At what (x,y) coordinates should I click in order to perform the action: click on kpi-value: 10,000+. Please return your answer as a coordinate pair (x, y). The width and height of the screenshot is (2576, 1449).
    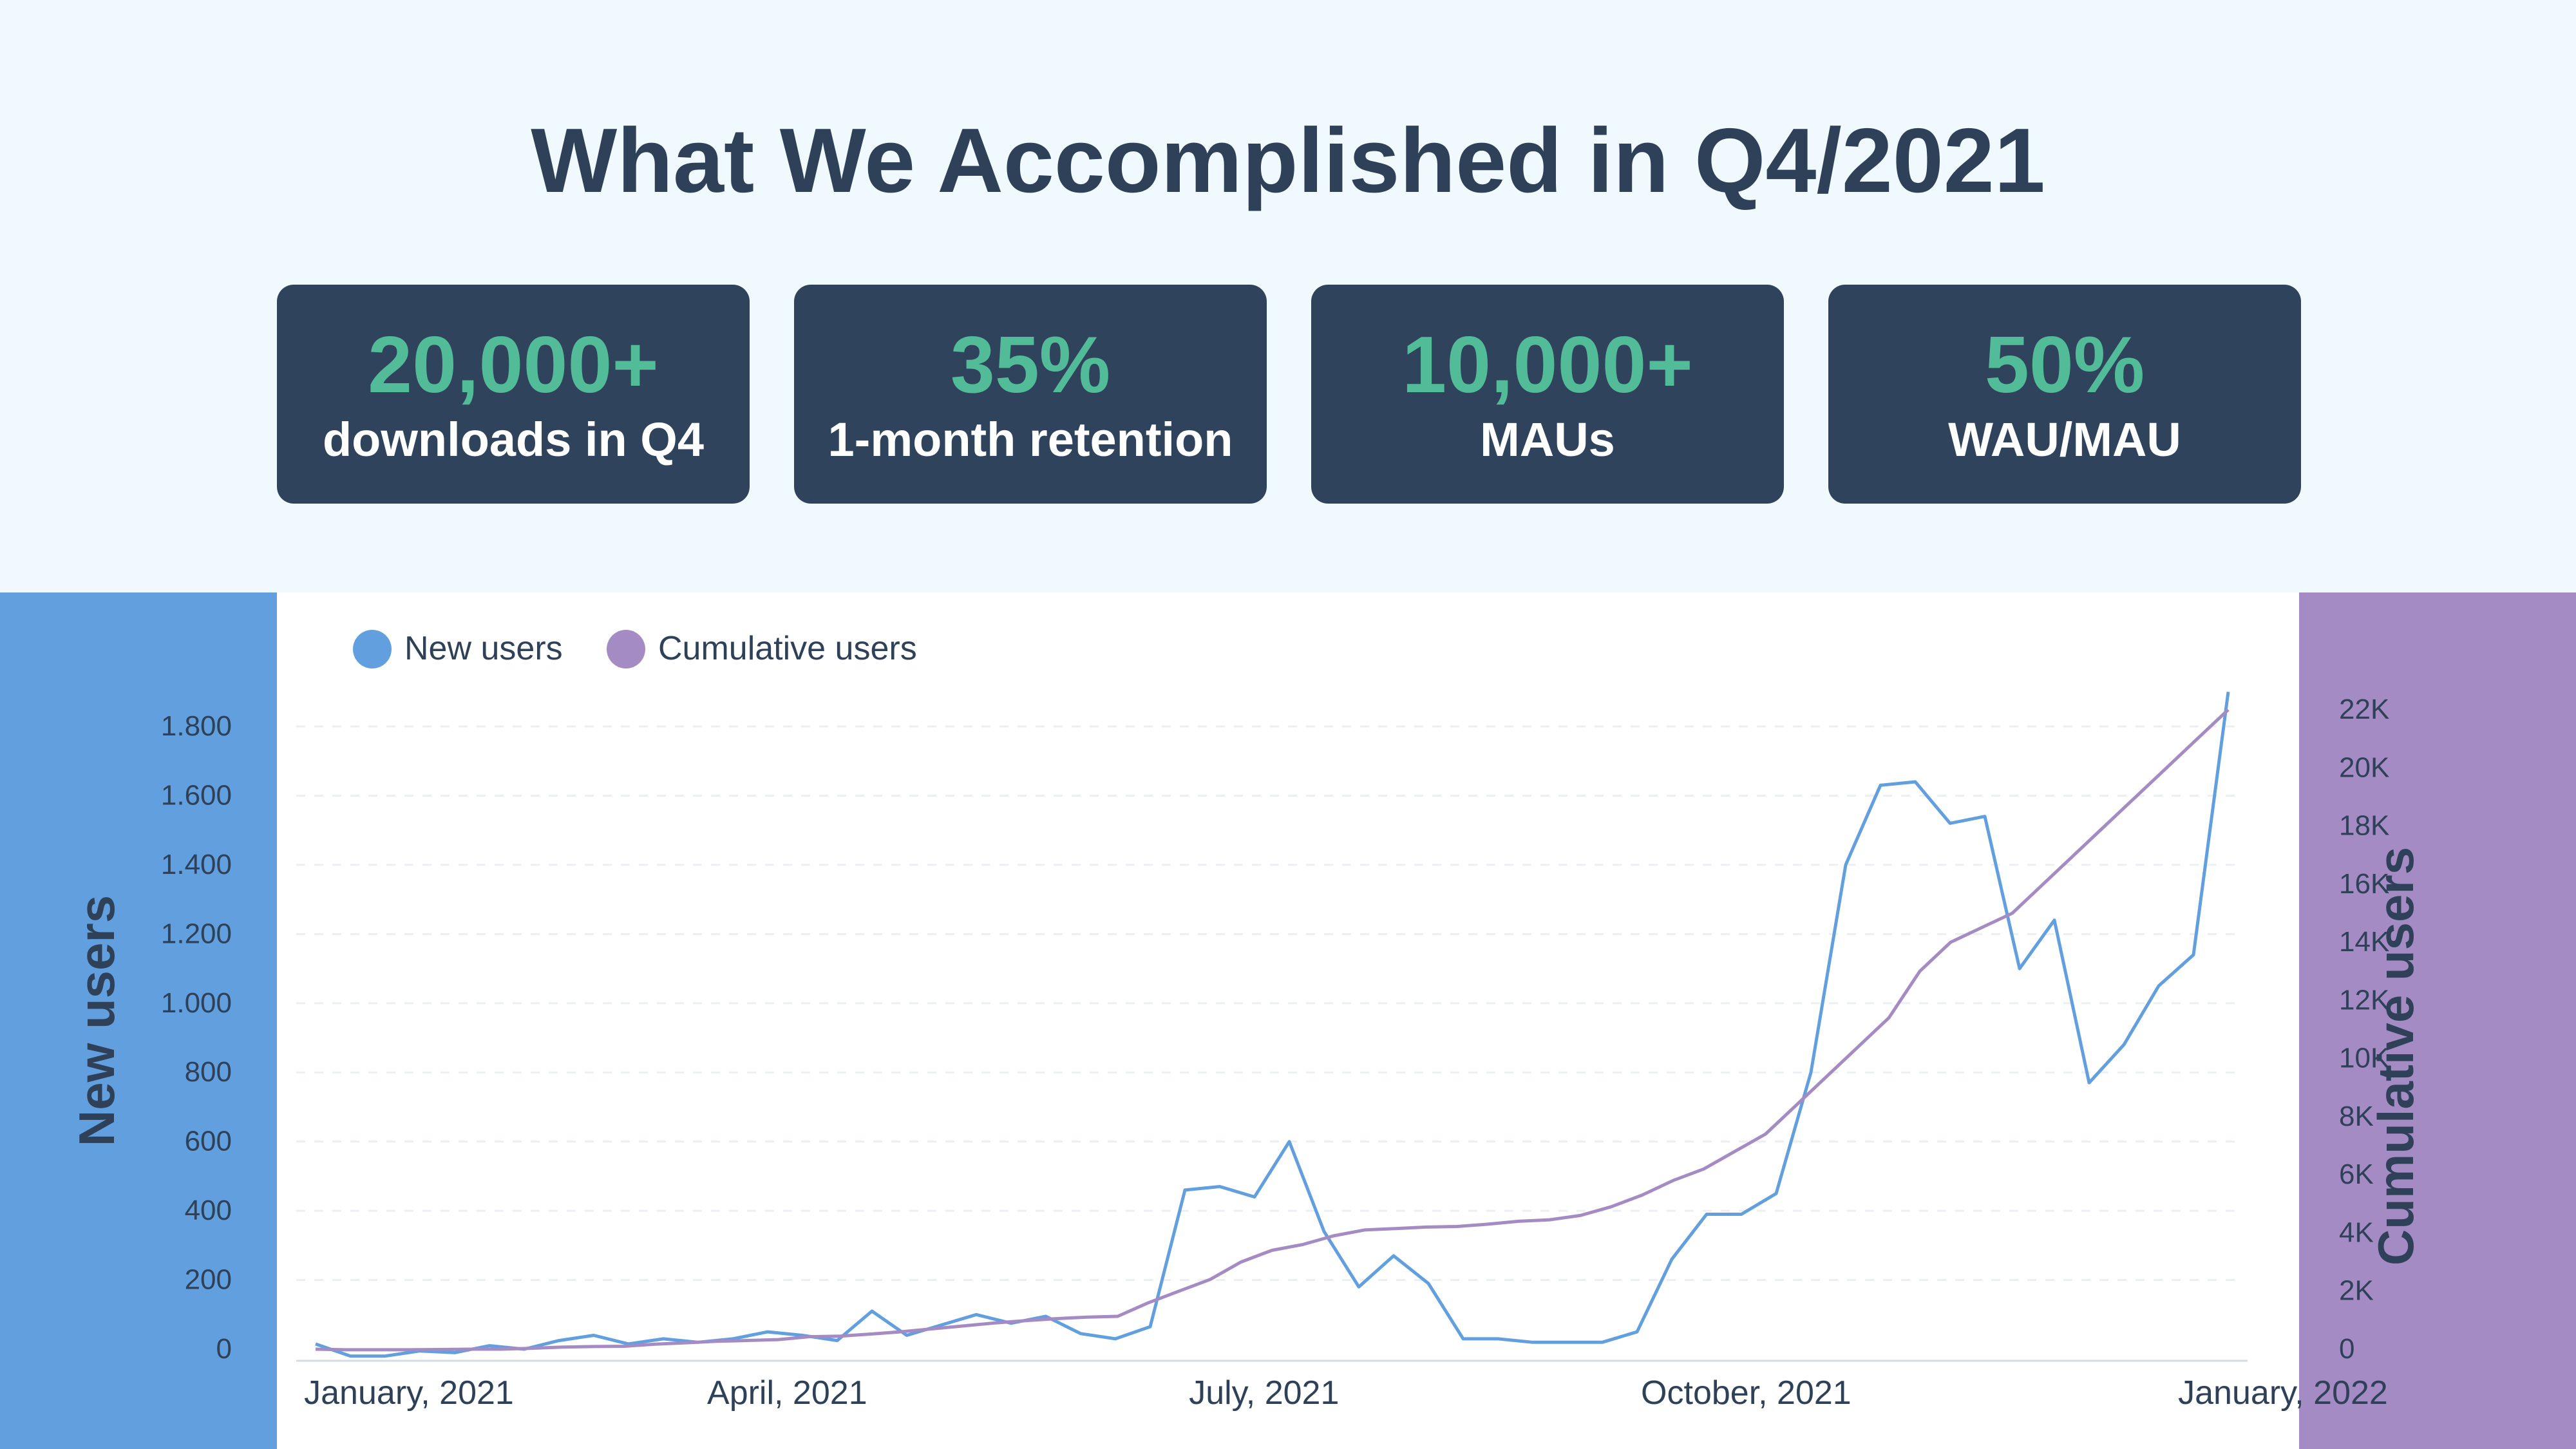
    Looking at the image, I should click on (1547, 366).